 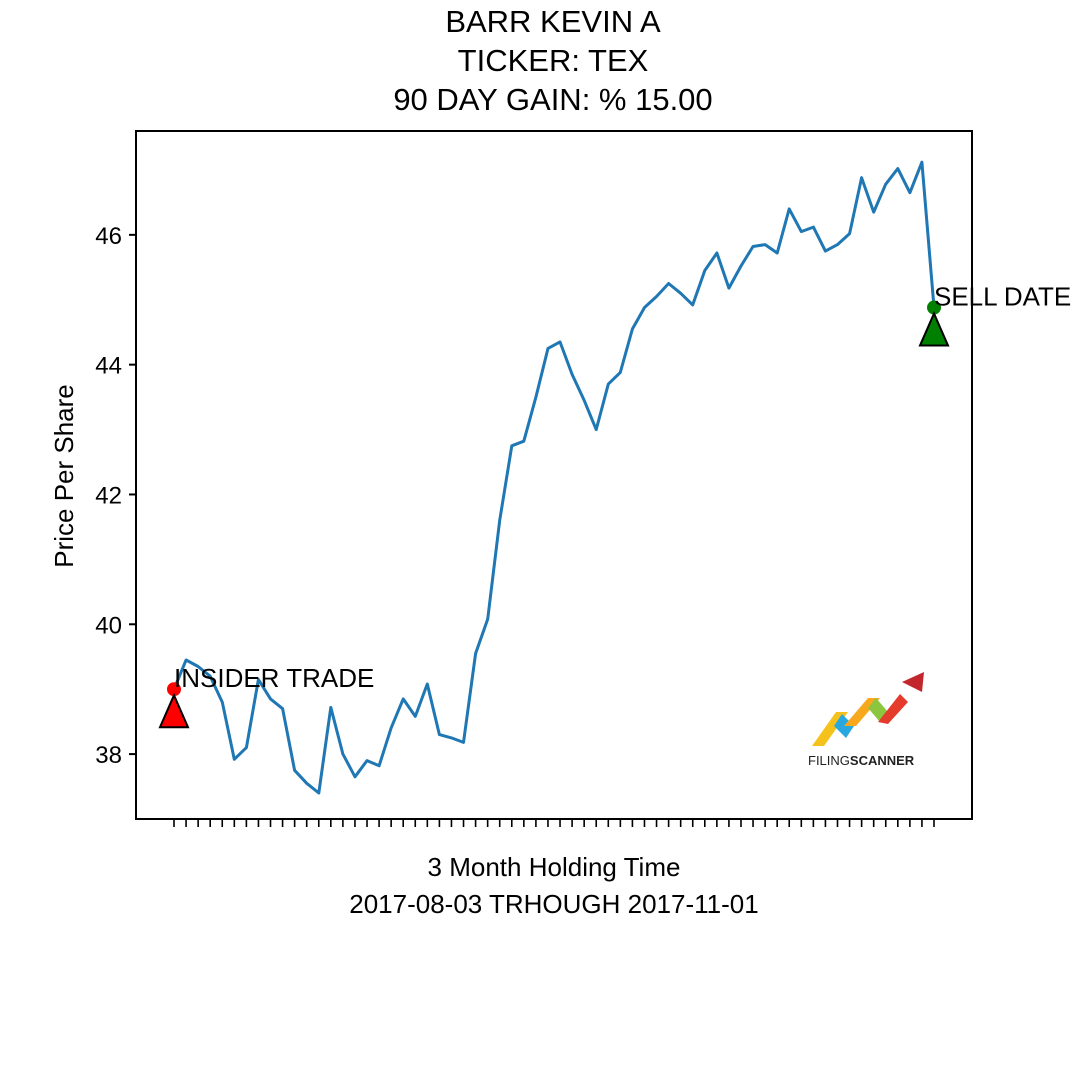 What do you see at coordinates (552, 99) in the screenshot?
I see `title-line-3: 90 DAY GAIN: % 15.00` at bounding box center [552, 99].